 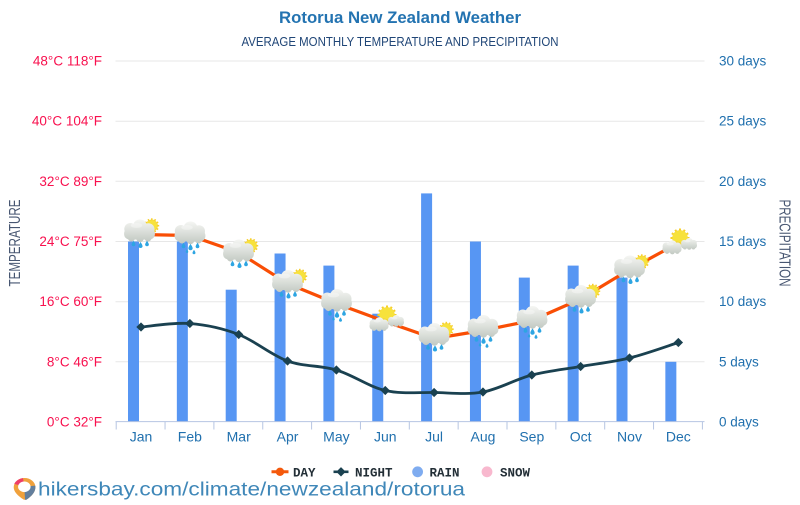 I want to click on svg-text: 25 days, so click(x=743, y=121).